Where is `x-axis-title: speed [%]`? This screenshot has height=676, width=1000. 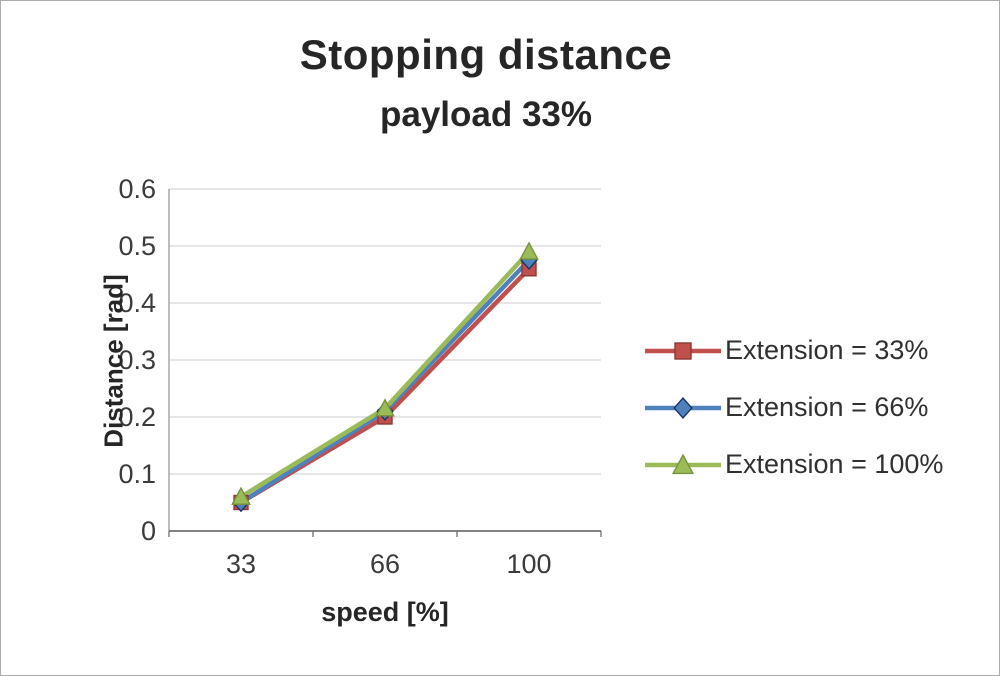
x-axis-title: speed [%] is located at coordinates (385, 612).